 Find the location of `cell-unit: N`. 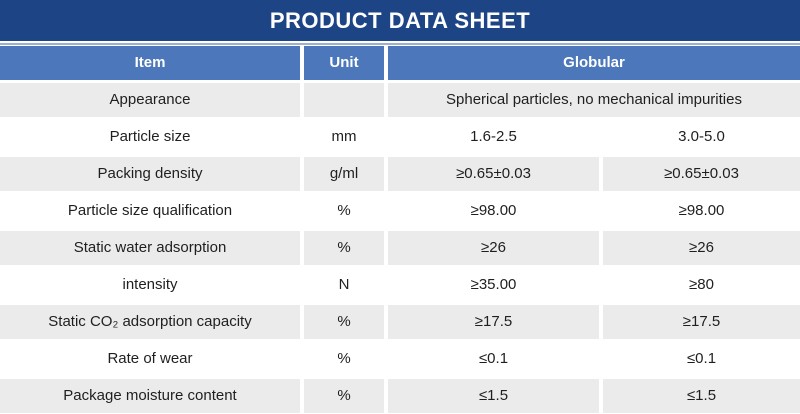

cell-unit: N is located at coordinates (344, 285).